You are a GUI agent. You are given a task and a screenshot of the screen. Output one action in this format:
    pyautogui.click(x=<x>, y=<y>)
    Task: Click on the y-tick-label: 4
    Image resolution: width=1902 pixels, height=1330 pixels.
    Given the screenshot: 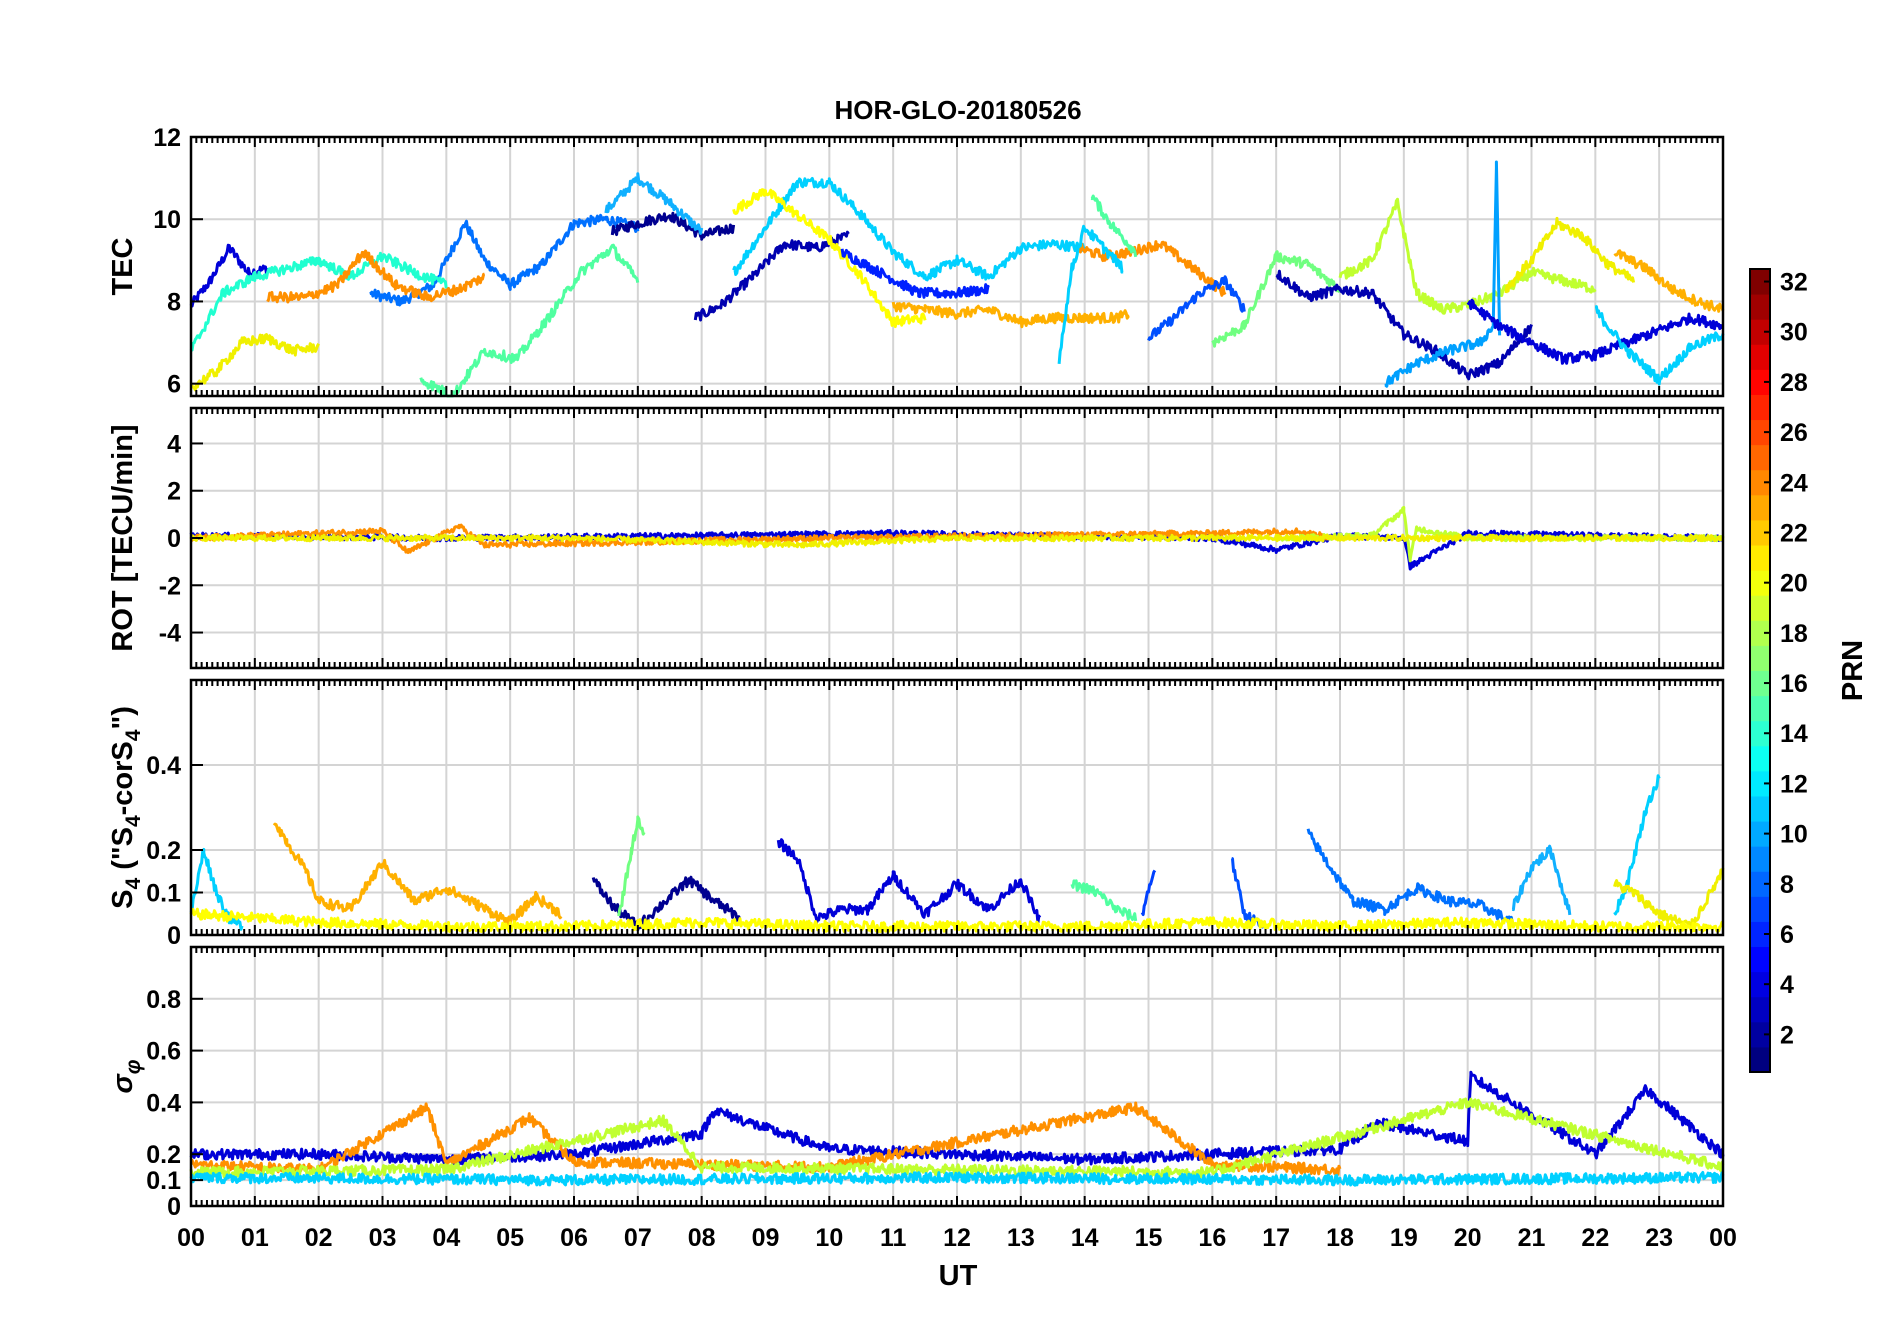 What is the action you would take?
    pyautogui.click(x=174, y=444)
    